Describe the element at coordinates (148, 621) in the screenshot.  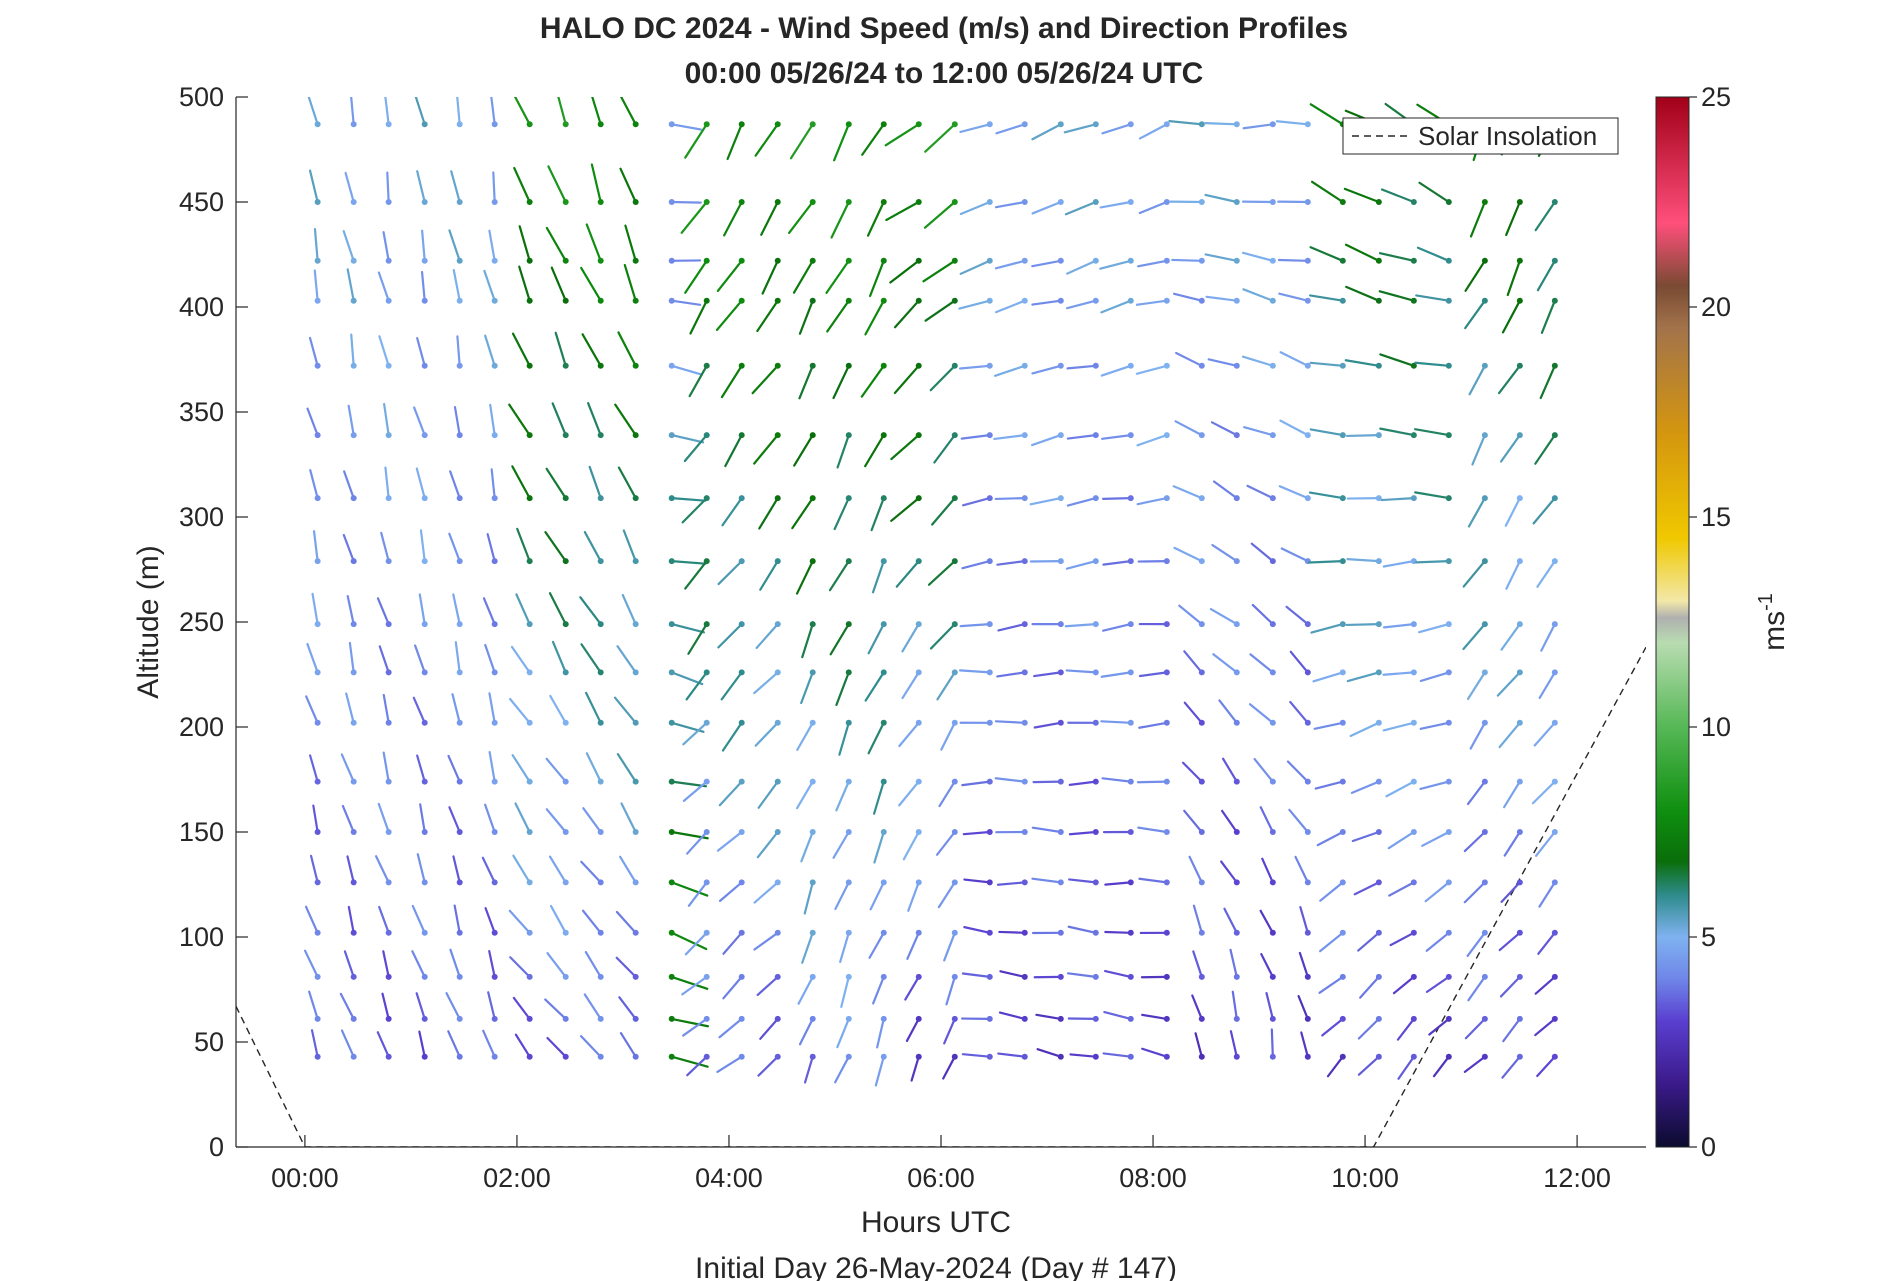
I see `y-axis-label: Altitude (m)` at that location.